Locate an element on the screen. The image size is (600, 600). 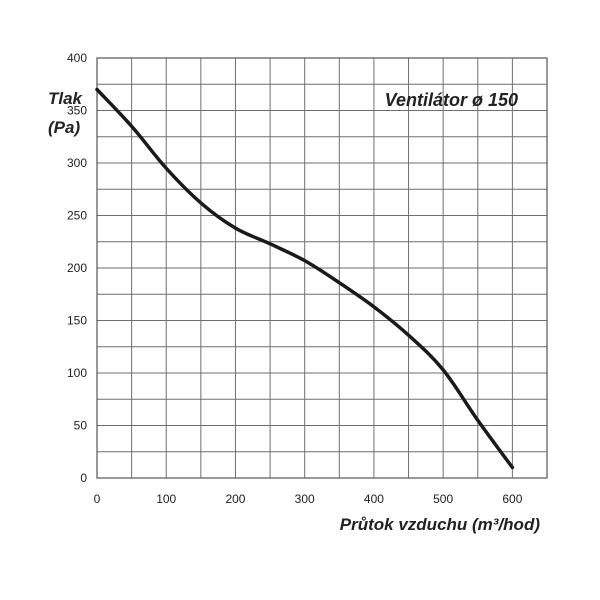
y-axis-title-line2: (Pa) is located at coordinates (64, 127).